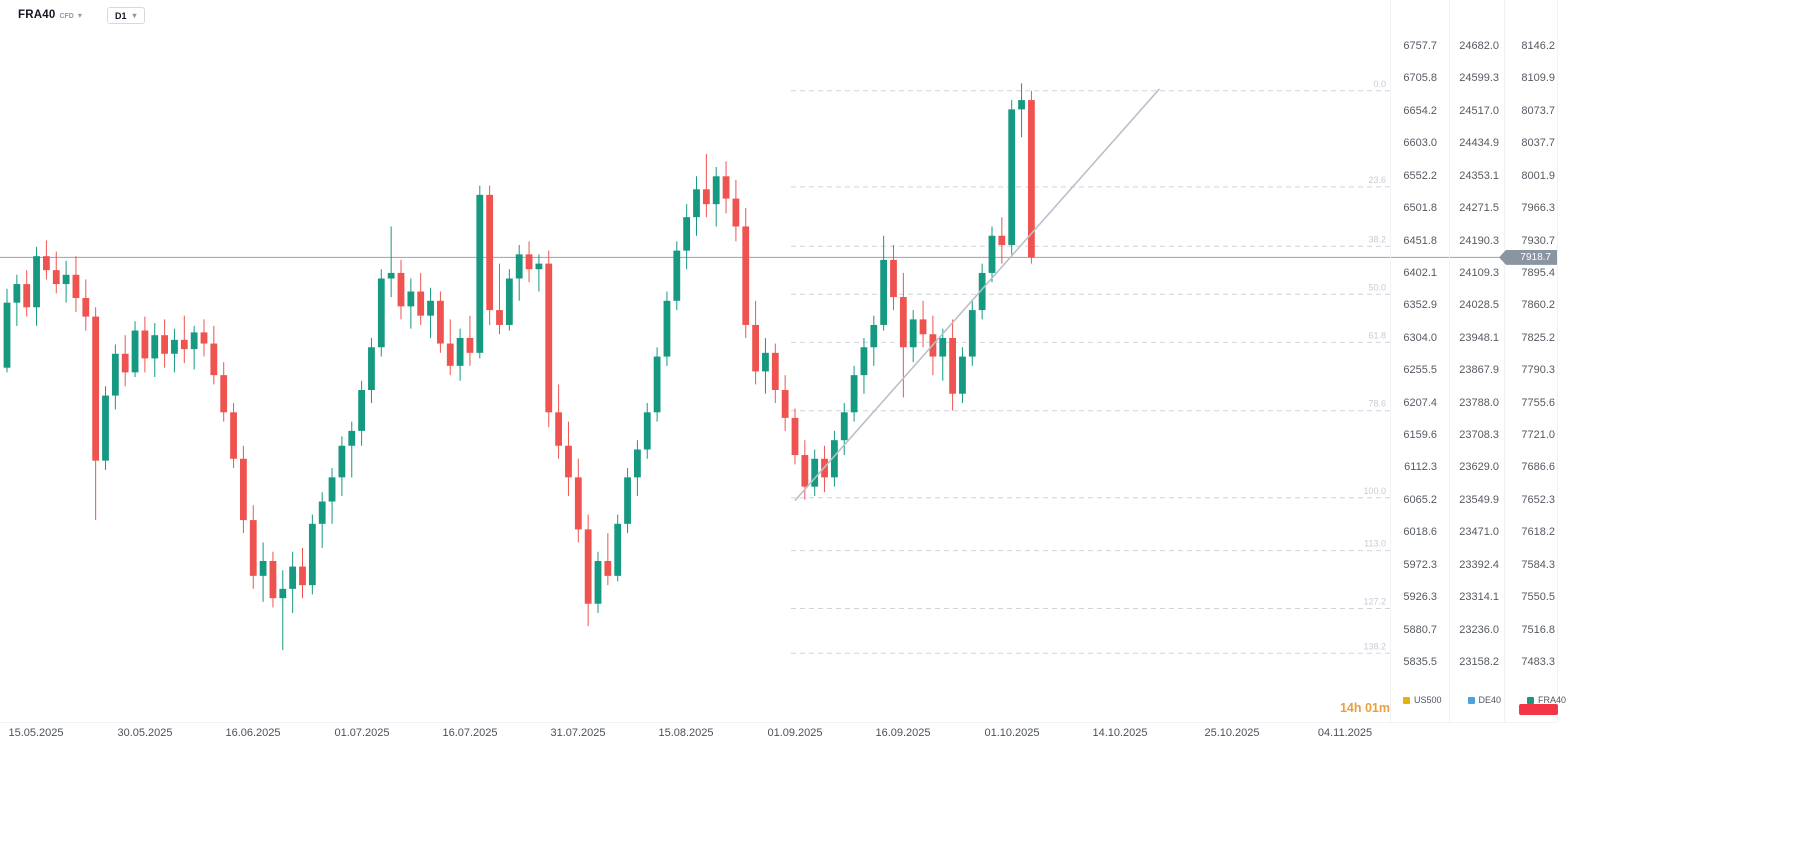  I want to click on fra40-price-badge, so click(1538, 709).